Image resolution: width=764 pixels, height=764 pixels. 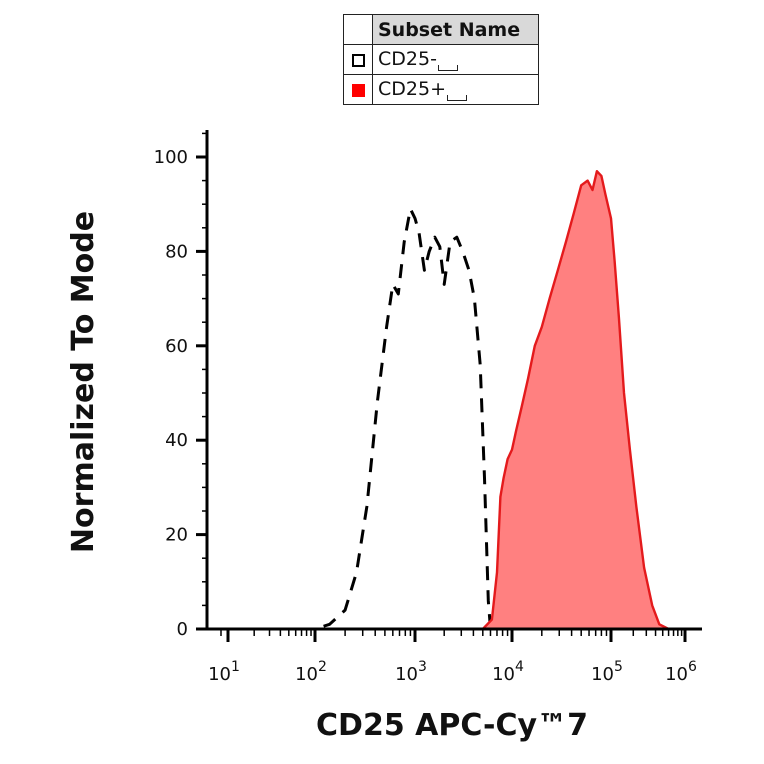 I want to click on y-tick-label: 60, so click(x=176, y=346).